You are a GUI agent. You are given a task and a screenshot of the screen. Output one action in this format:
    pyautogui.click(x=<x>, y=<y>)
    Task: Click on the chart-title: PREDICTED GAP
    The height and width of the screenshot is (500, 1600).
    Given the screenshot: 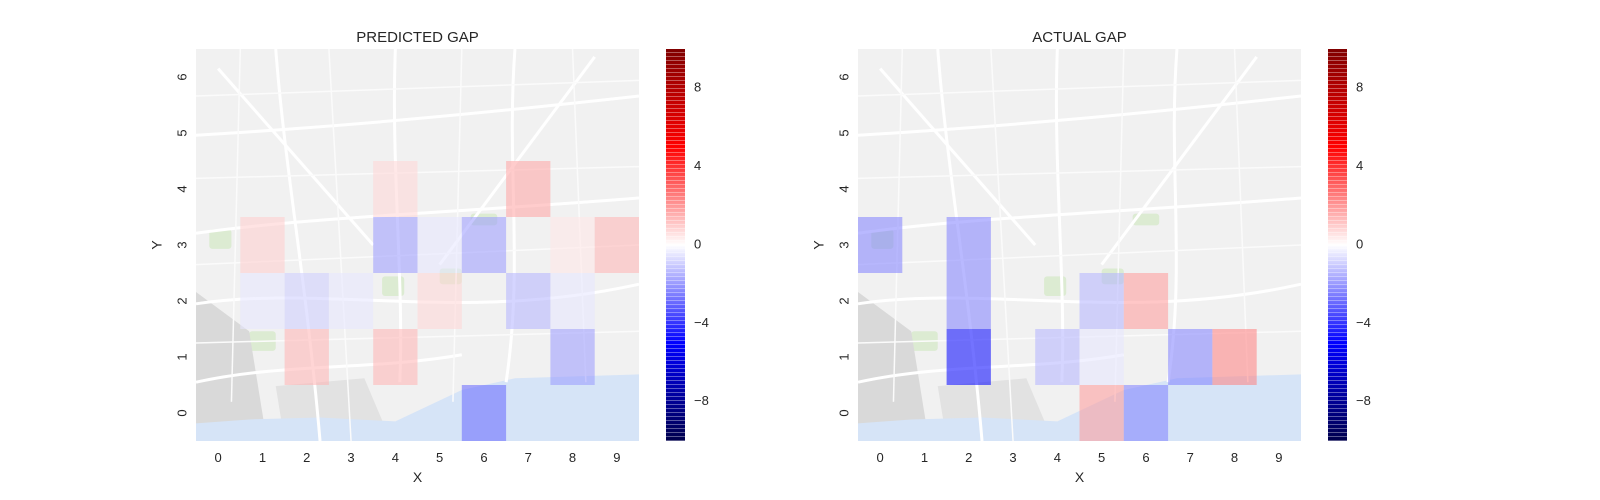 What is the action you would take?
    pyautogui.click(x=417, y=37)
    